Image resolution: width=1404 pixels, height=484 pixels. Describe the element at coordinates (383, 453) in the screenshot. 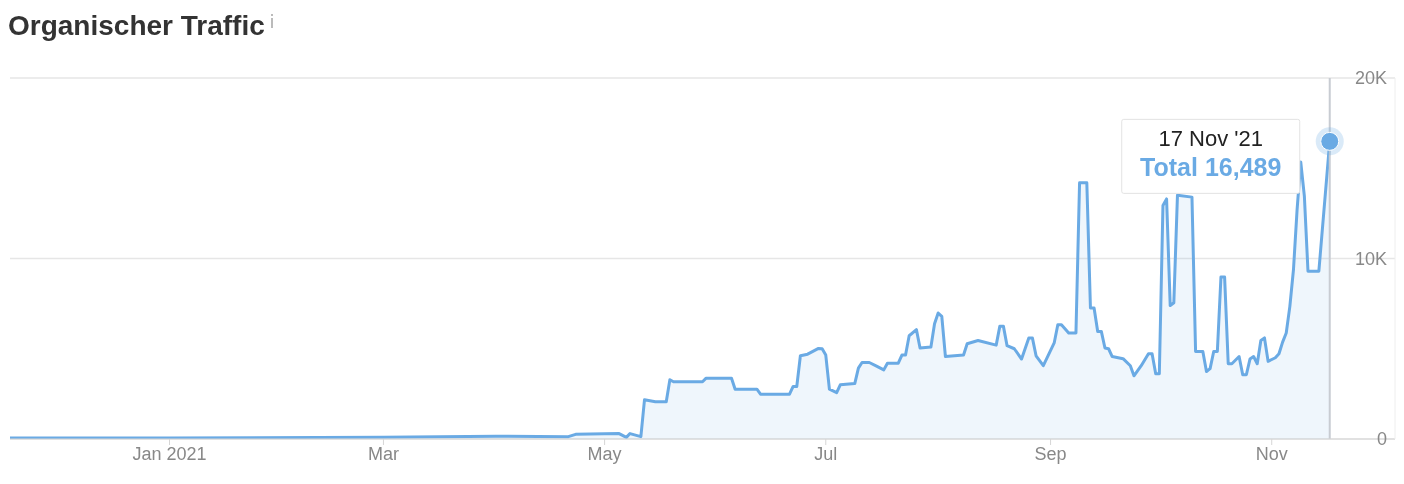

I see `x-tick-label: Mar` at that location.